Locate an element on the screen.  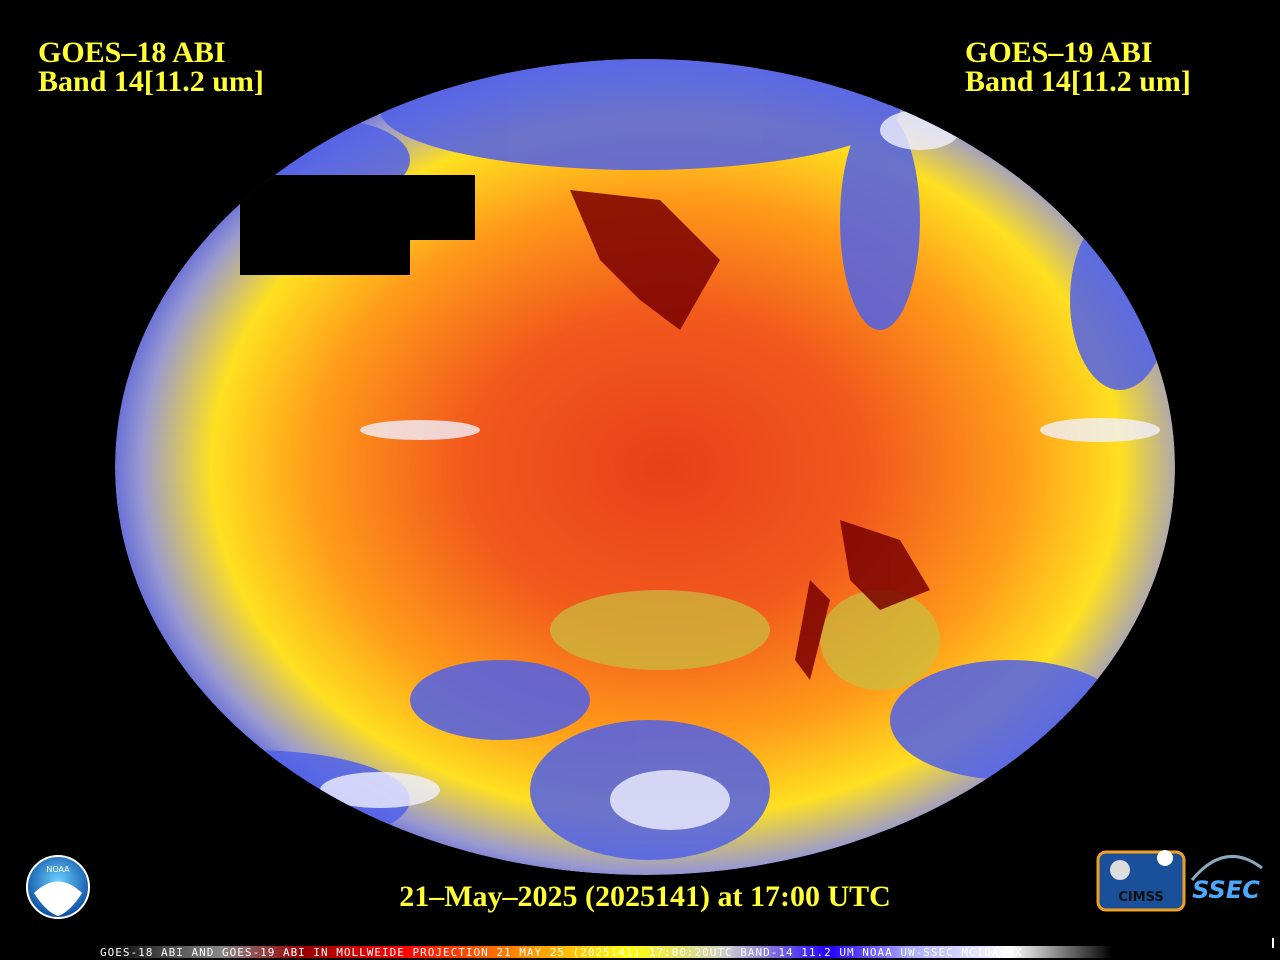
color-bar is located at coordinates (606, 952).